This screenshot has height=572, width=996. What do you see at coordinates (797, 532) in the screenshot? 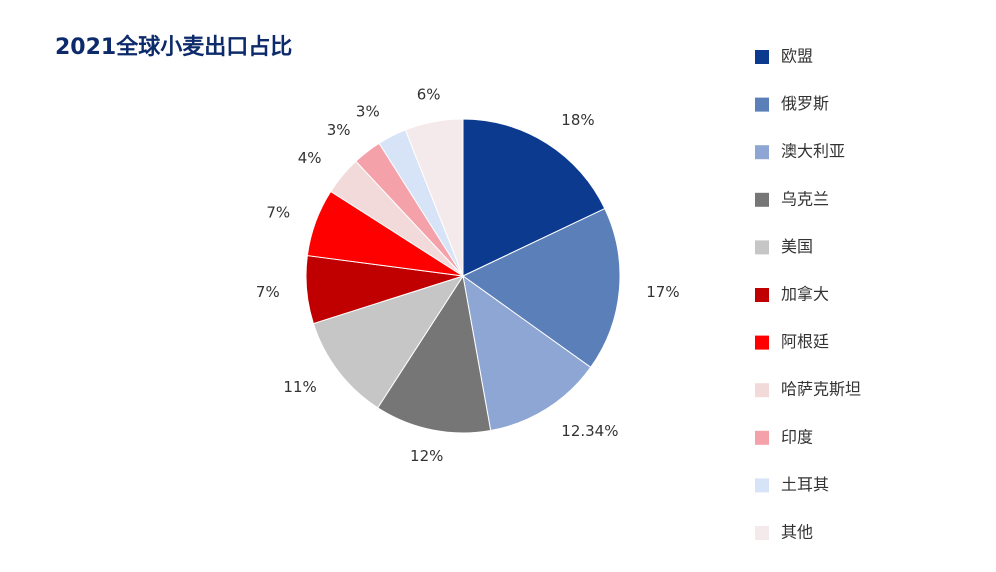
I see `legend-label: 其他` at bounding box center [797, 532].